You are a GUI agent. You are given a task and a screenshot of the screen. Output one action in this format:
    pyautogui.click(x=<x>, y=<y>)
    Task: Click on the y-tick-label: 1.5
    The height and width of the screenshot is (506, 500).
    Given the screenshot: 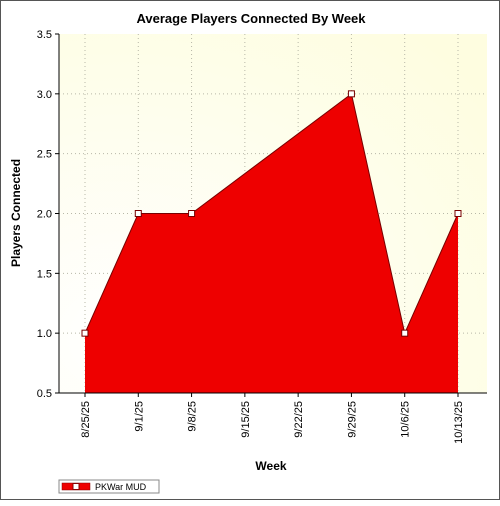 What is the action you would take?
    pyautogui.click(x=44, y=274)
    